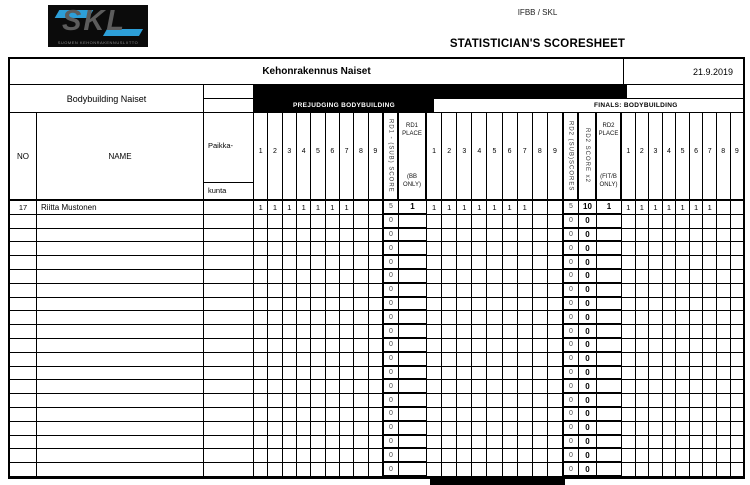 The width and height of the screenshot is (750, 485). I want to click on judge-number-header: 3, so click(290, 156).